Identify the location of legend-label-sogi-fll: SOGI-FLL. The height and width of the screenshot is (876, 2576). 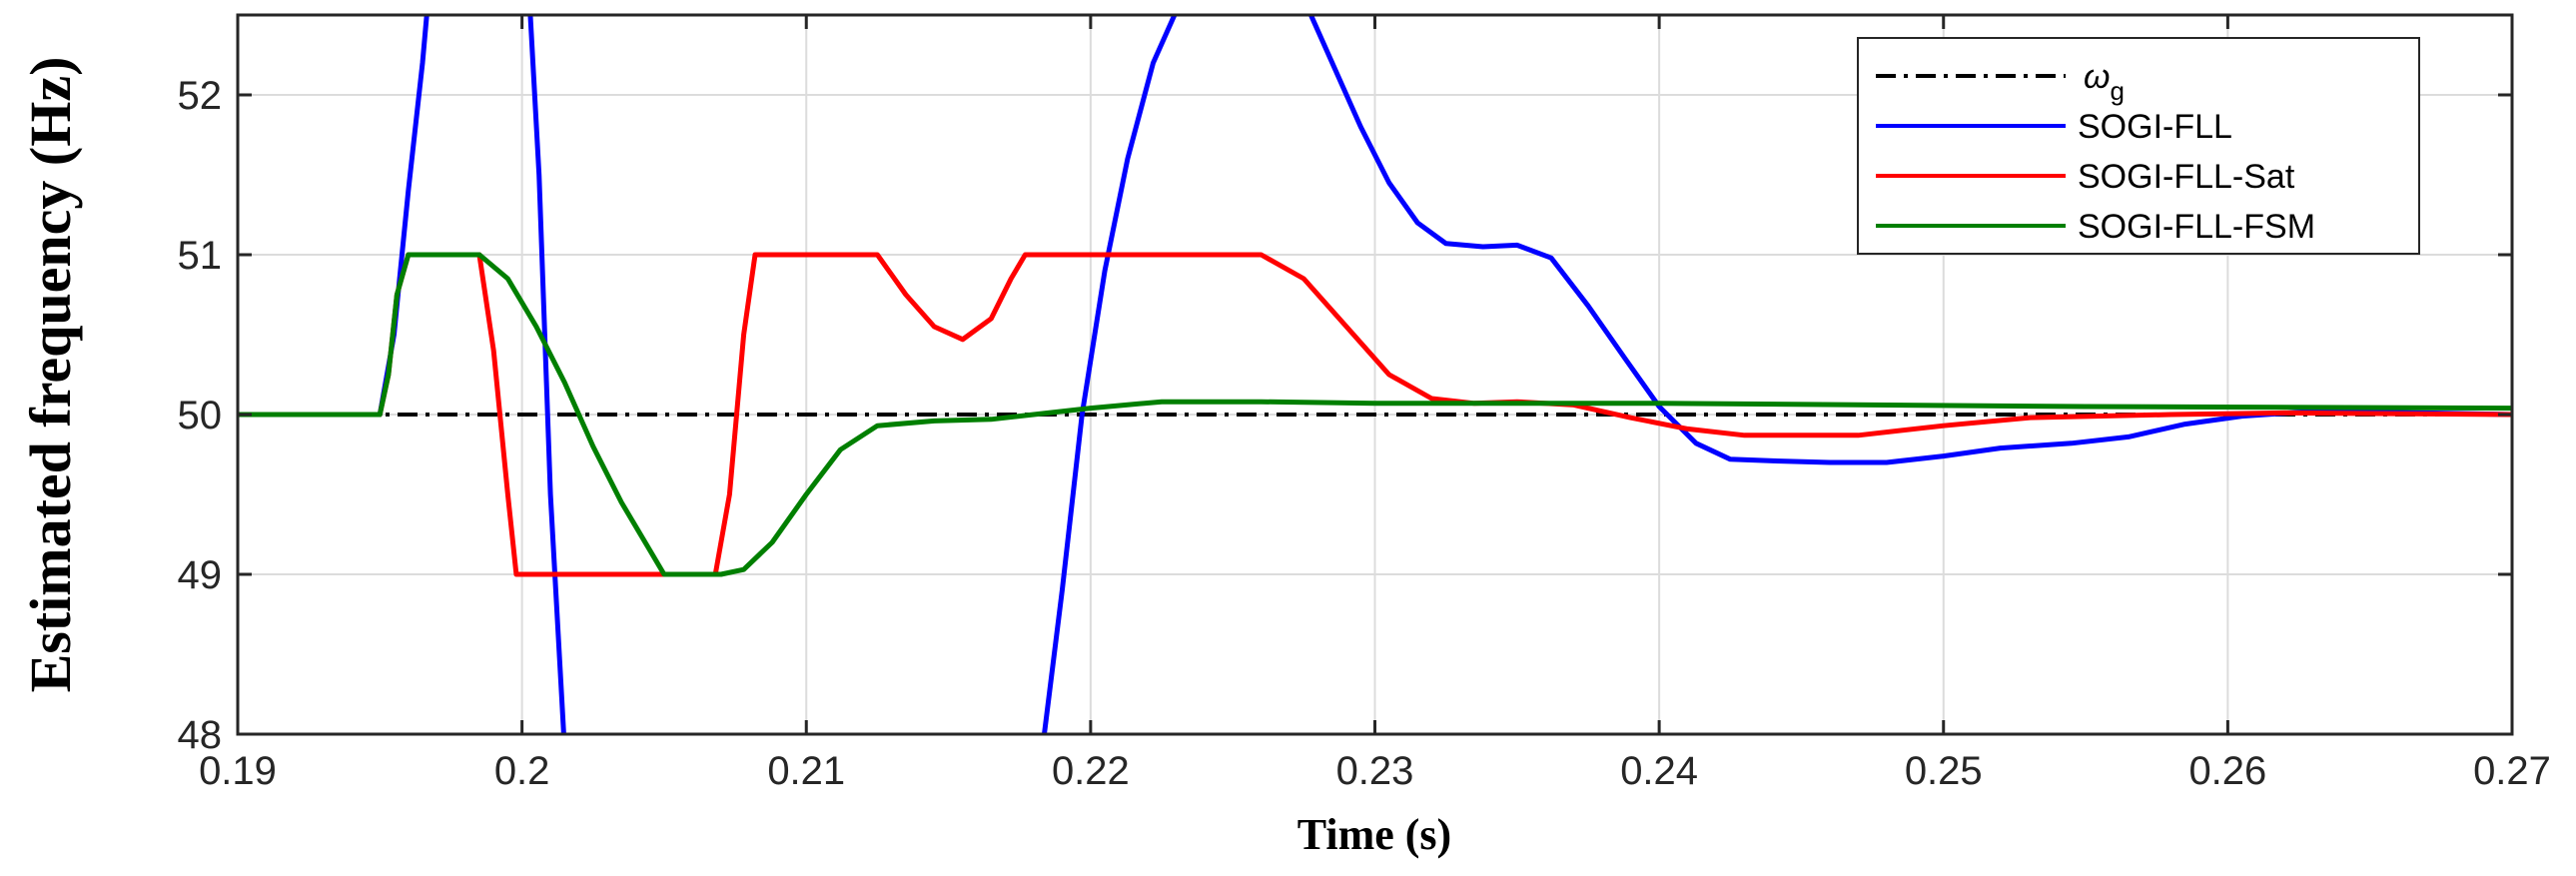
(2155, 127).